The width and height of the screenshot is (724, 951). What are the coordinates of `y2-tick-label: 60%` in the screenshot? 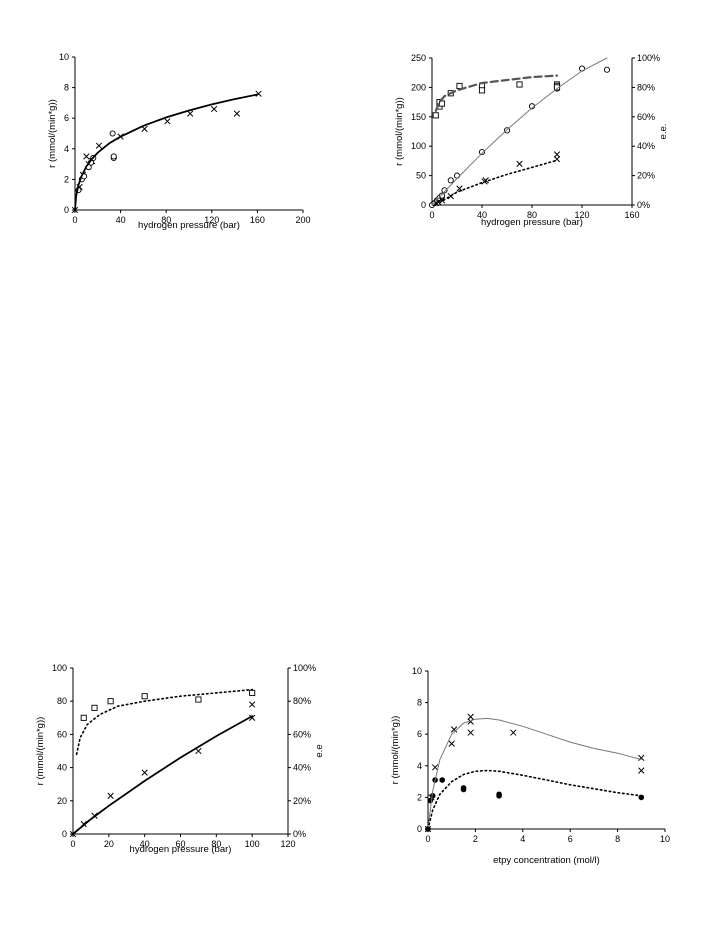 It's located at (646, 117).